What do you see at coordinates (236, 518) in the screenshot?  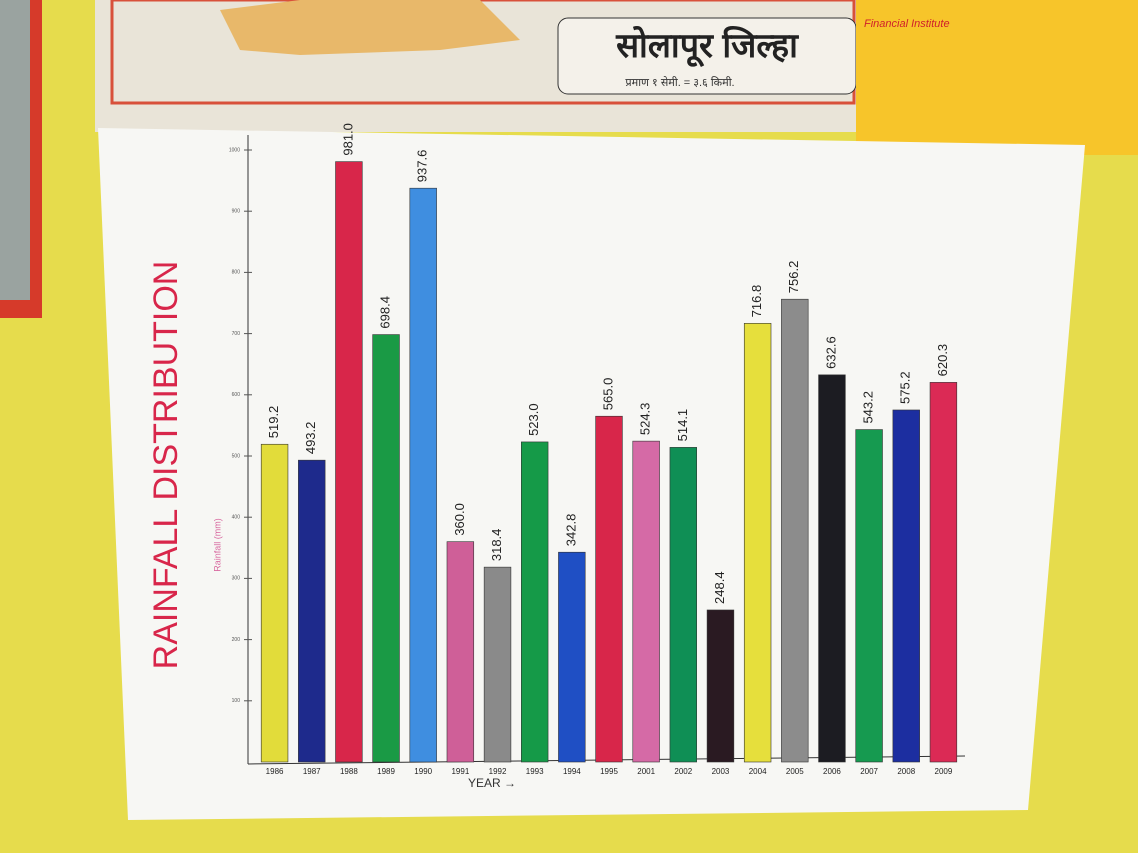 I see `y-tick-label: 400` at bounding box center [236, 518].